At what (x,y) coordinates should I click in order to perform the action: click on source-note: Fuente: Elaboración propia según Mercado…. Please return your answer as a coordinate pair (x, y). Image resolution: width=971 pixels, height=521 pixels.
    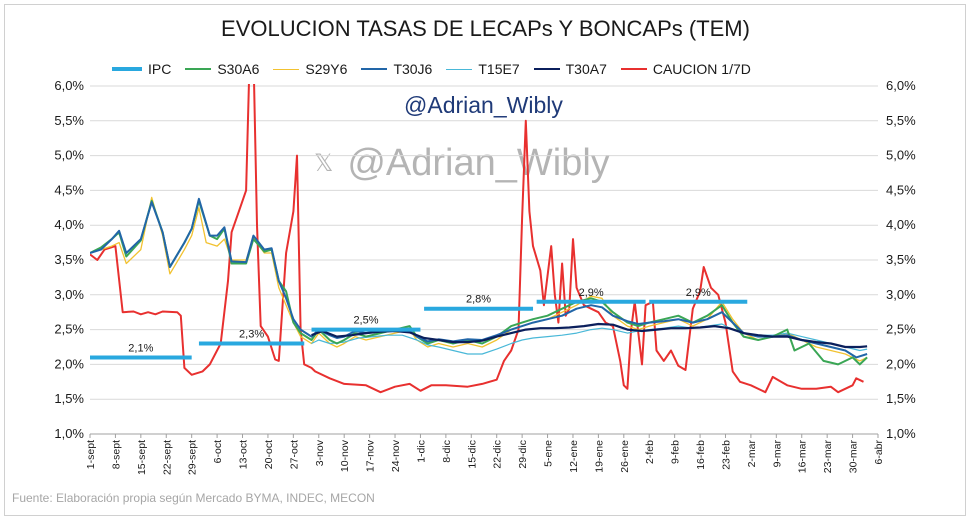
    Looking at the image, I should click on (193, 498).